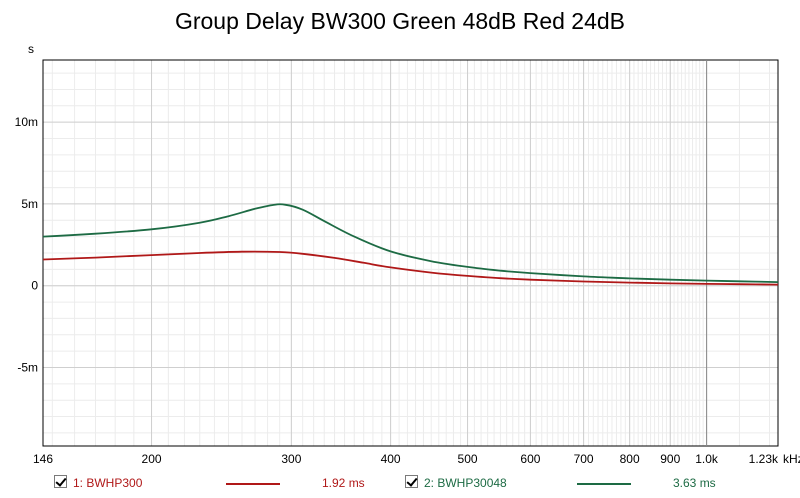 The height and width of the screenshot is (498, 800). Describe the element at coordinates (29, 204) in the screenshot. I see `y-tick-label: 5m` at that location.